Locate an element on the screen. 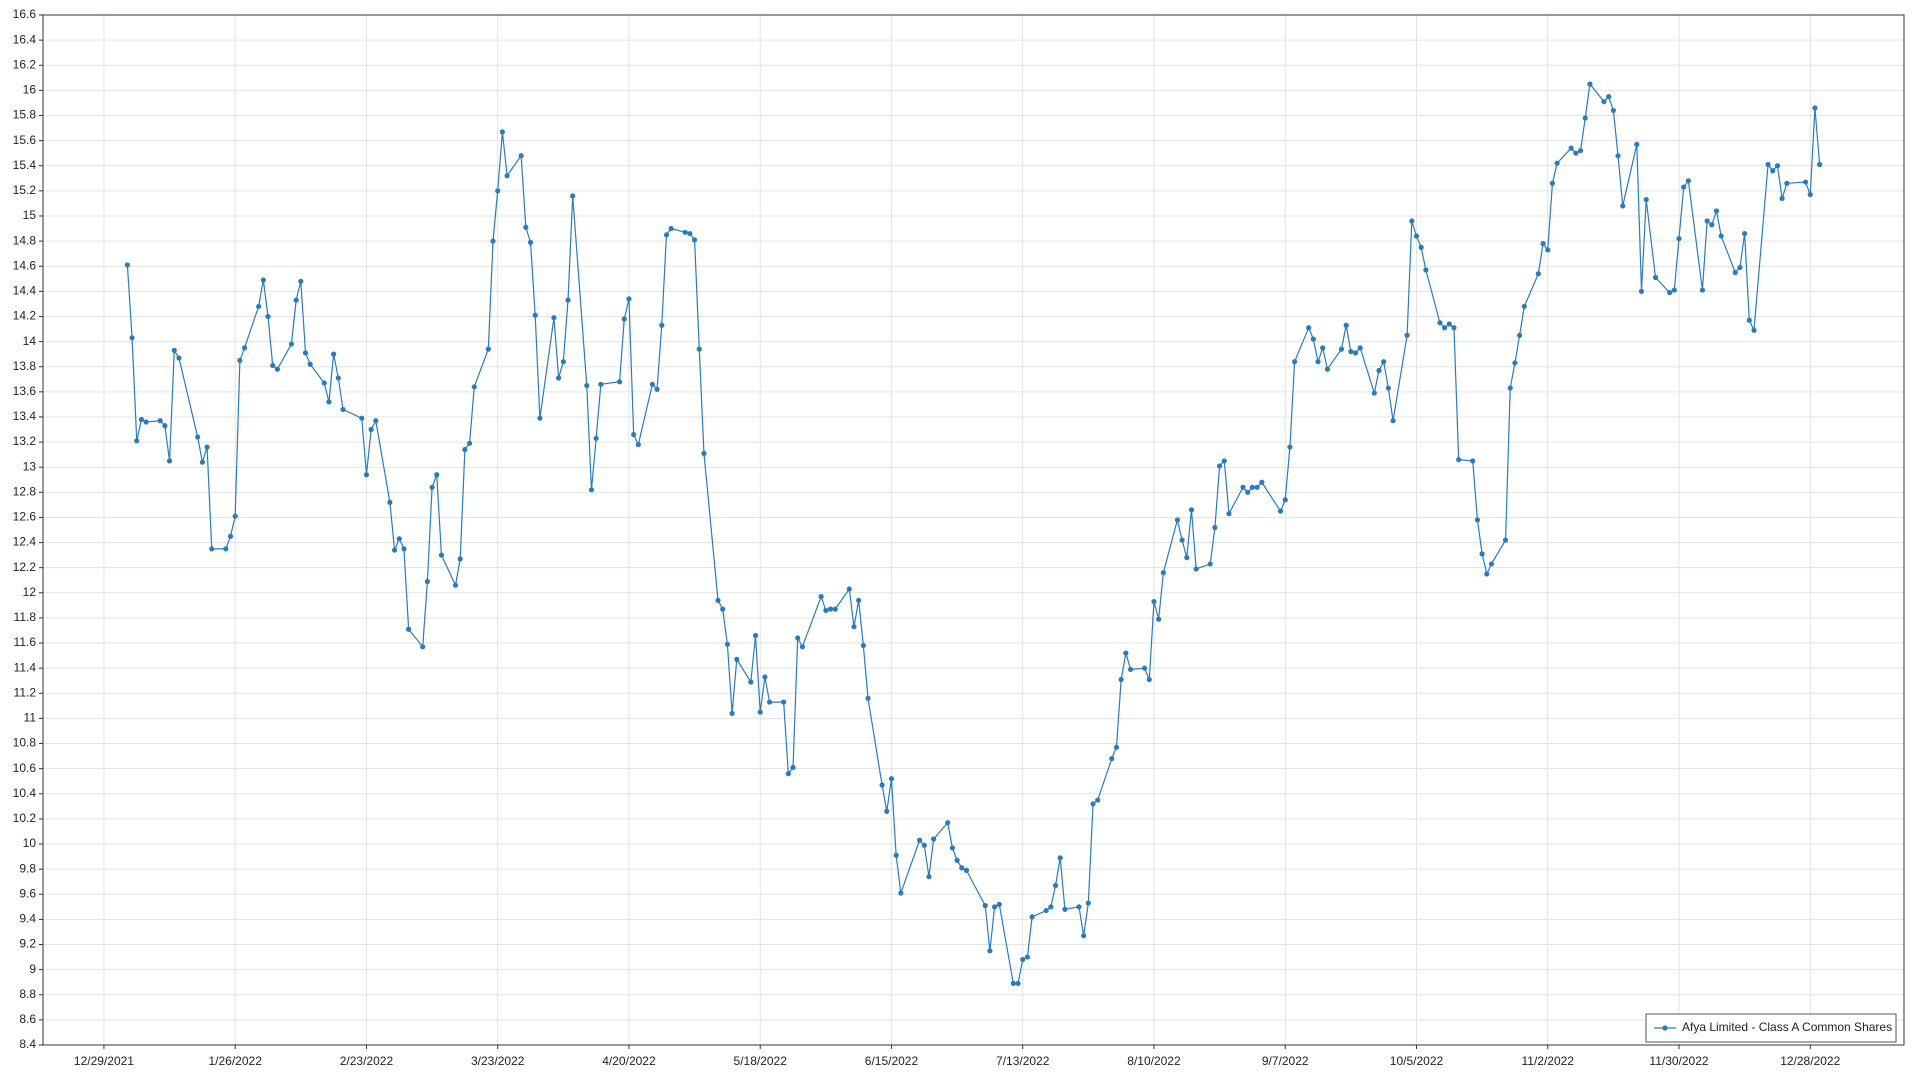 This screenshot has width=1920, height=1080. y-tick-label: 10.6 is located at coordinates (25, 768).